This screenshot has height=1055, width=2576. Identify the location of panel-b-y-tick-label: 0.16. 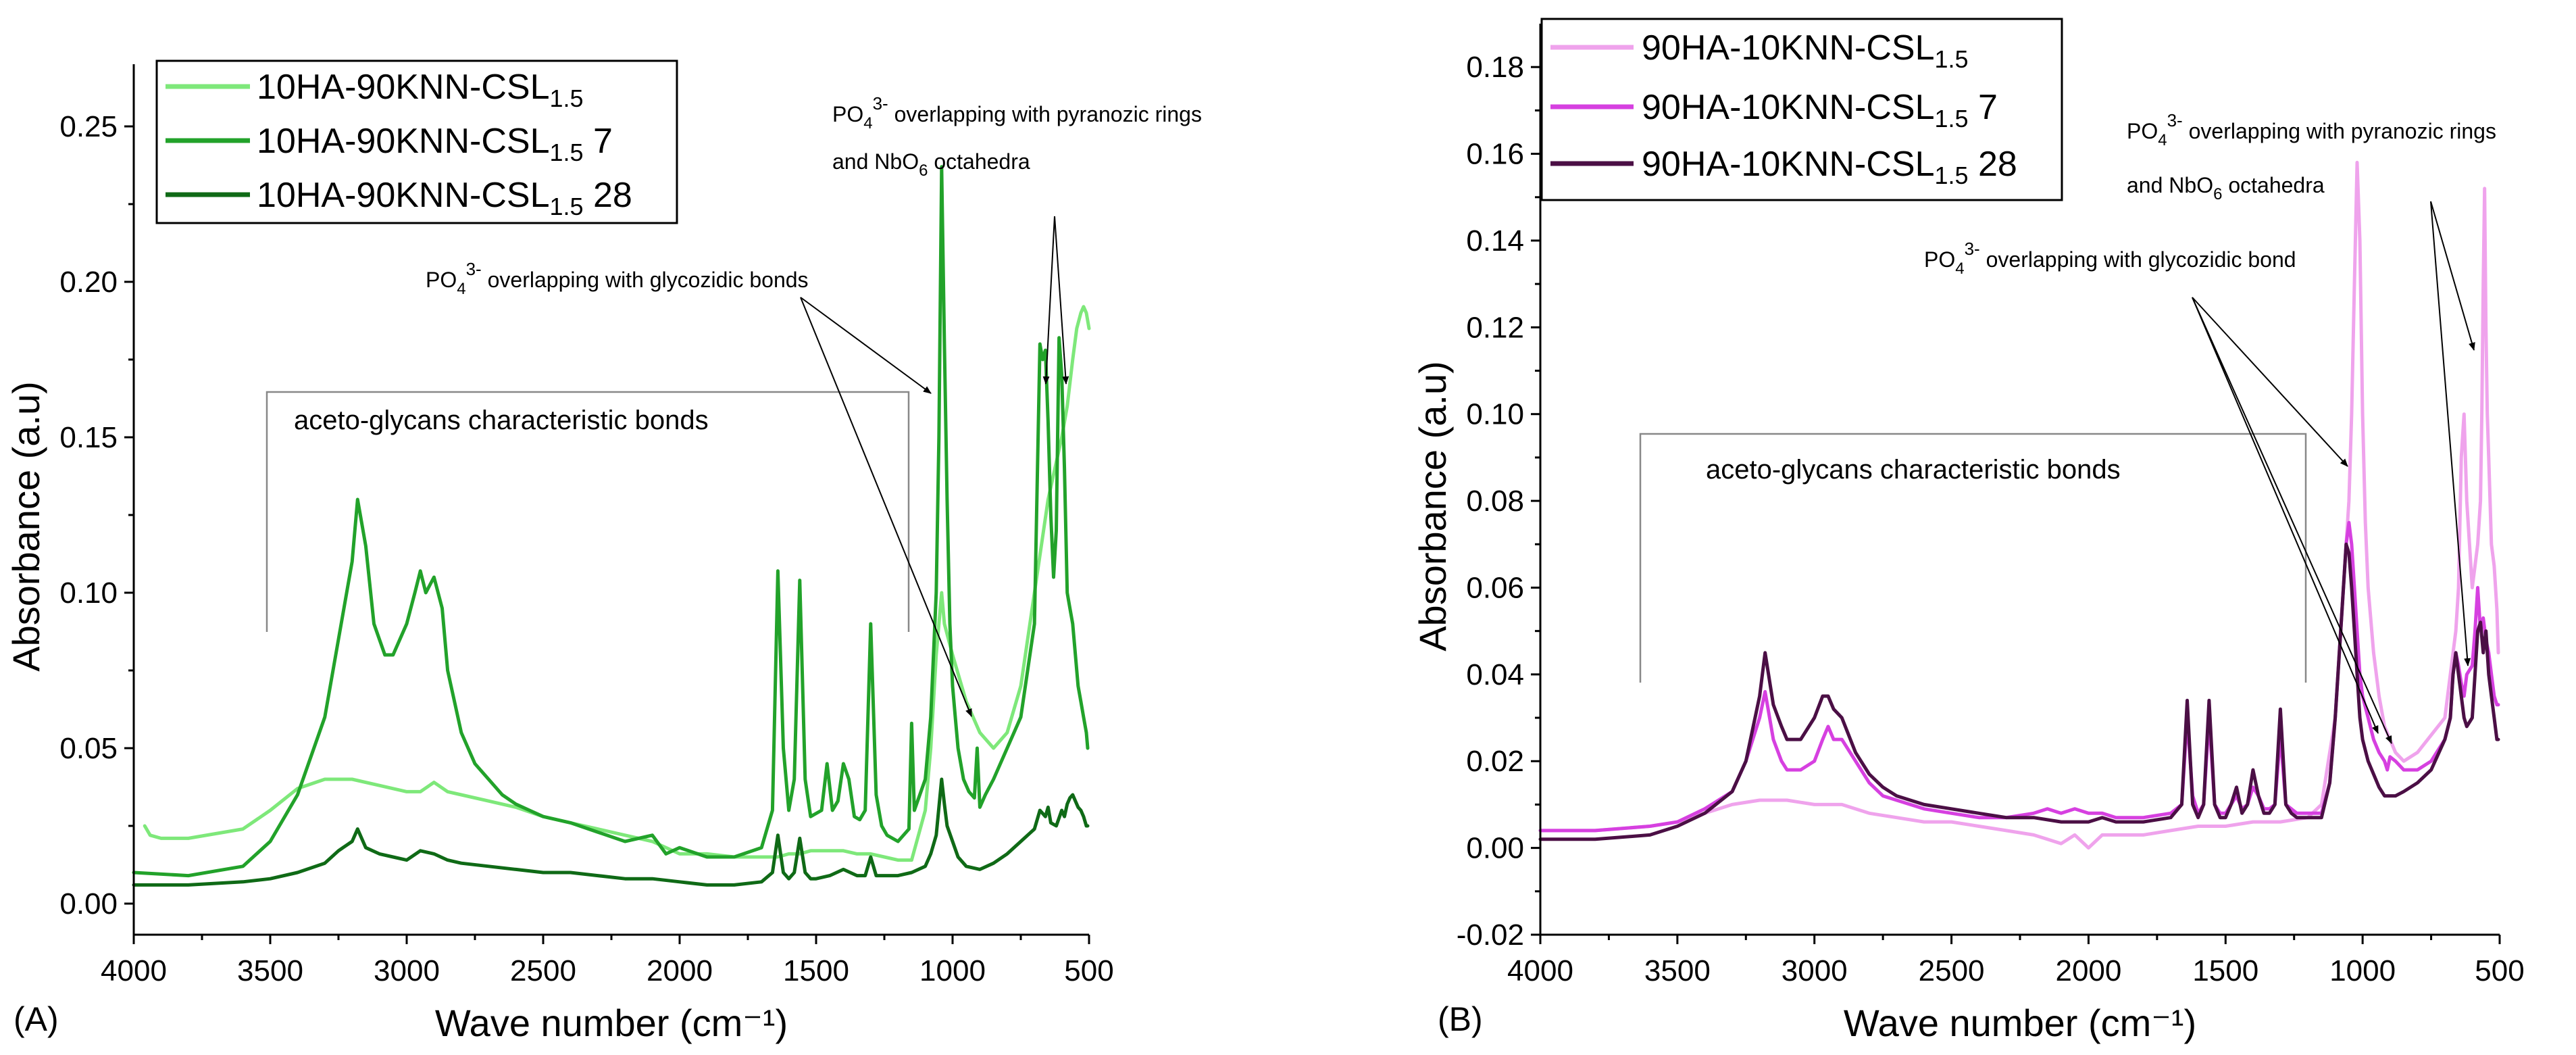
(1495, 155).